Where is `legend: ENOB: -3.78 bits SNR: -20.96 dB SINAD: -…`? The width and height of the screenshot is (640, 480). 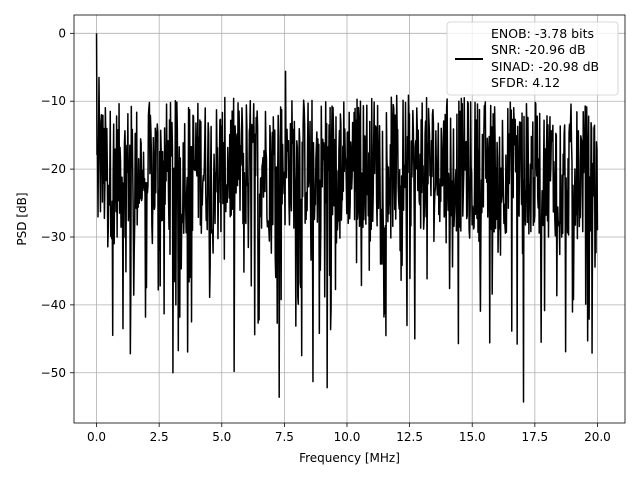 legend: ENOB: -3.78 bits SNR: -20.96 dB SINAD: -… is located at coordinates (532, 58).